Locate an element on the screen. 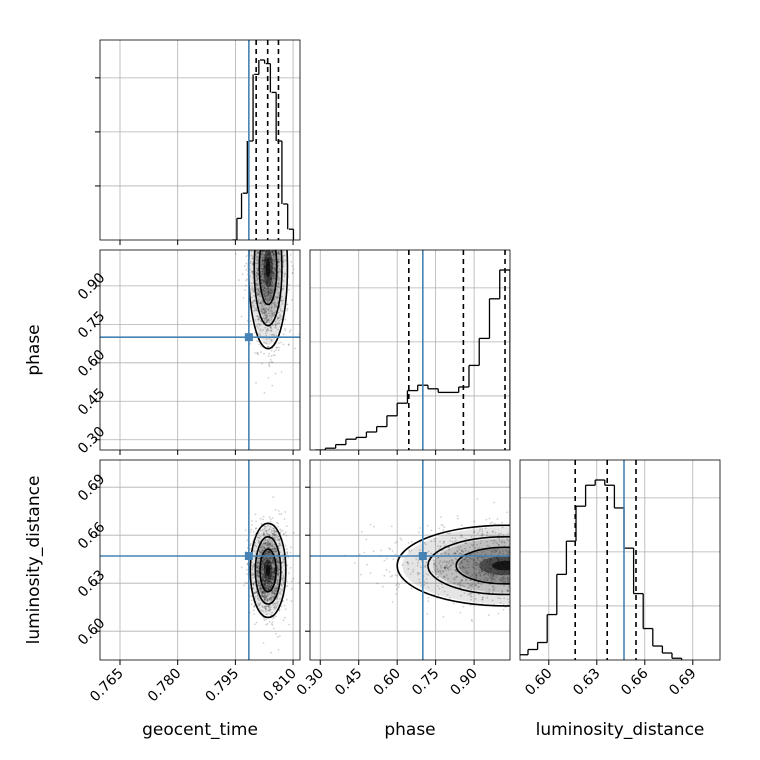  panel-frame is located at coordinates (410, 560).